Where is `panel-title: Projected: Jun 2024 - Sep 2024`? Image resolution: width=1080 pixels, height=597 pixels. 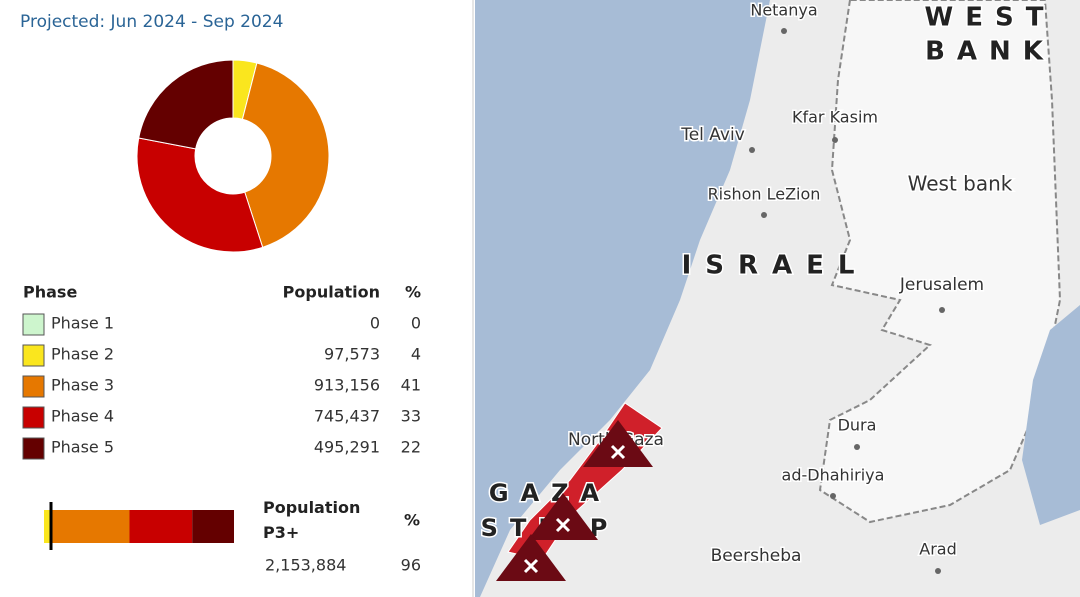
panel-title: Projected: Jun 2024 - Sep 2024 is located at coordinates (151, 22).